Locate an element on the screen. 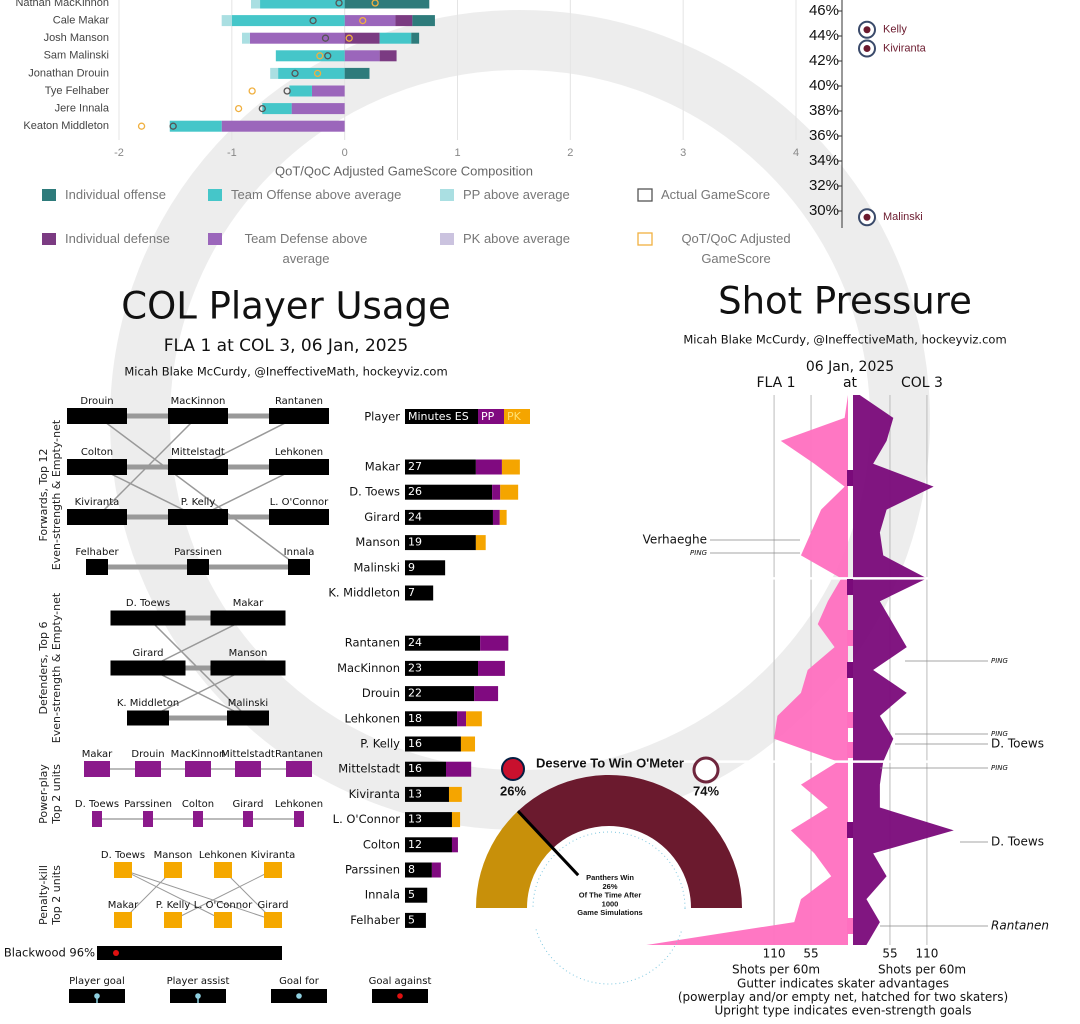 The height and width of the screenshot is (1024, 1080). legend-label: Goal against is located at coordinates (400, 981).